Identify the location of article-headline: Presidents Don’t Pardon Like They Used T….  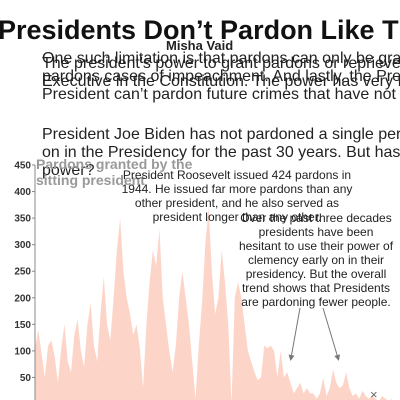
(200, 30).